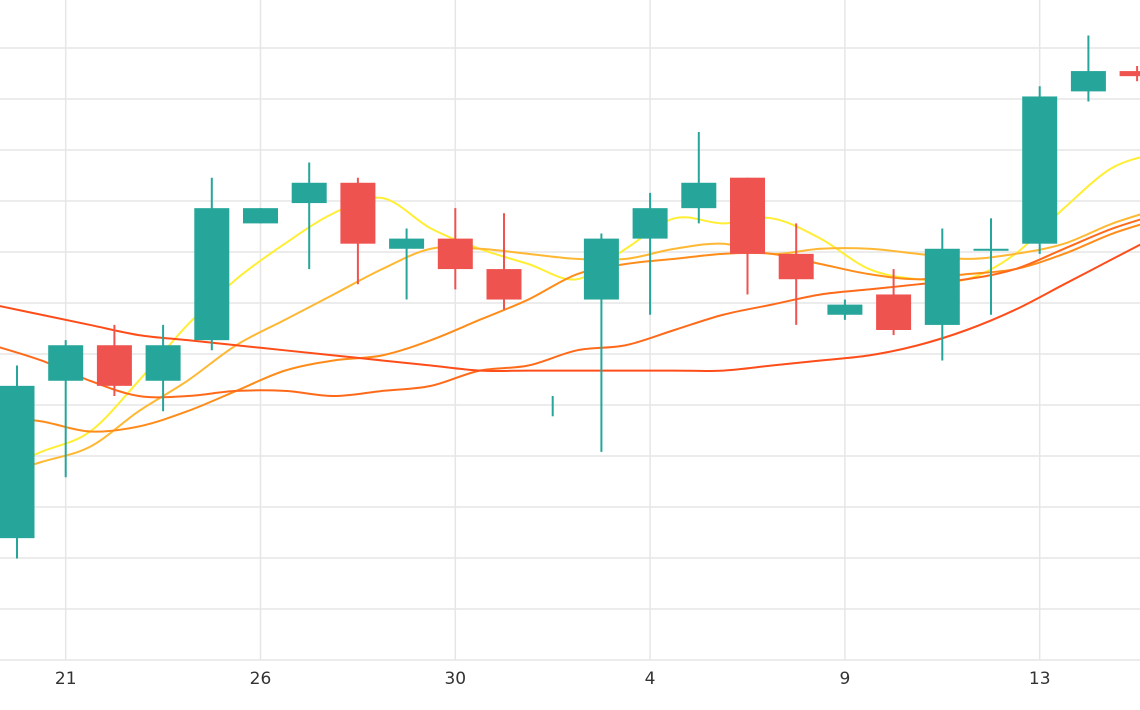 The height and width of the screenshot is (710, 1140). What do you see at coordinates (553, 679) in the screenshot?
I see `x-axis: 21 26 30 4 9 13` at bounding box center [553, 679].